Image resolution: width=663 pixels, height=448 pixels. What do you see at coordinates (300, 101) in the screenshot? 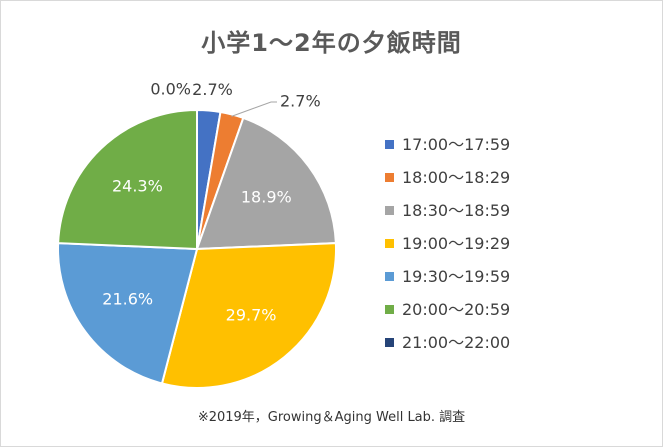
I see `data-label-2: 2.7%` at bounding box center [300, 101].